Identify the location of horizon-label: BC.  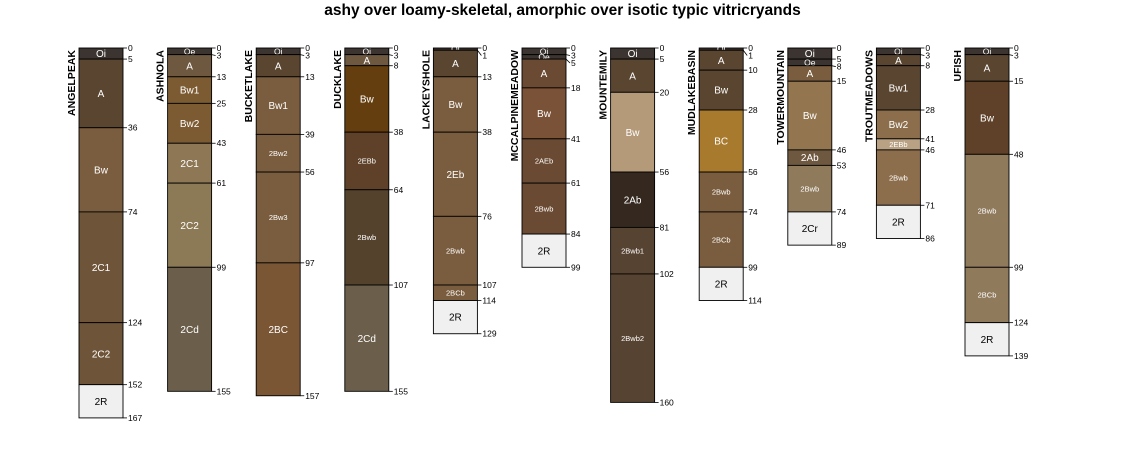
(721, 142).